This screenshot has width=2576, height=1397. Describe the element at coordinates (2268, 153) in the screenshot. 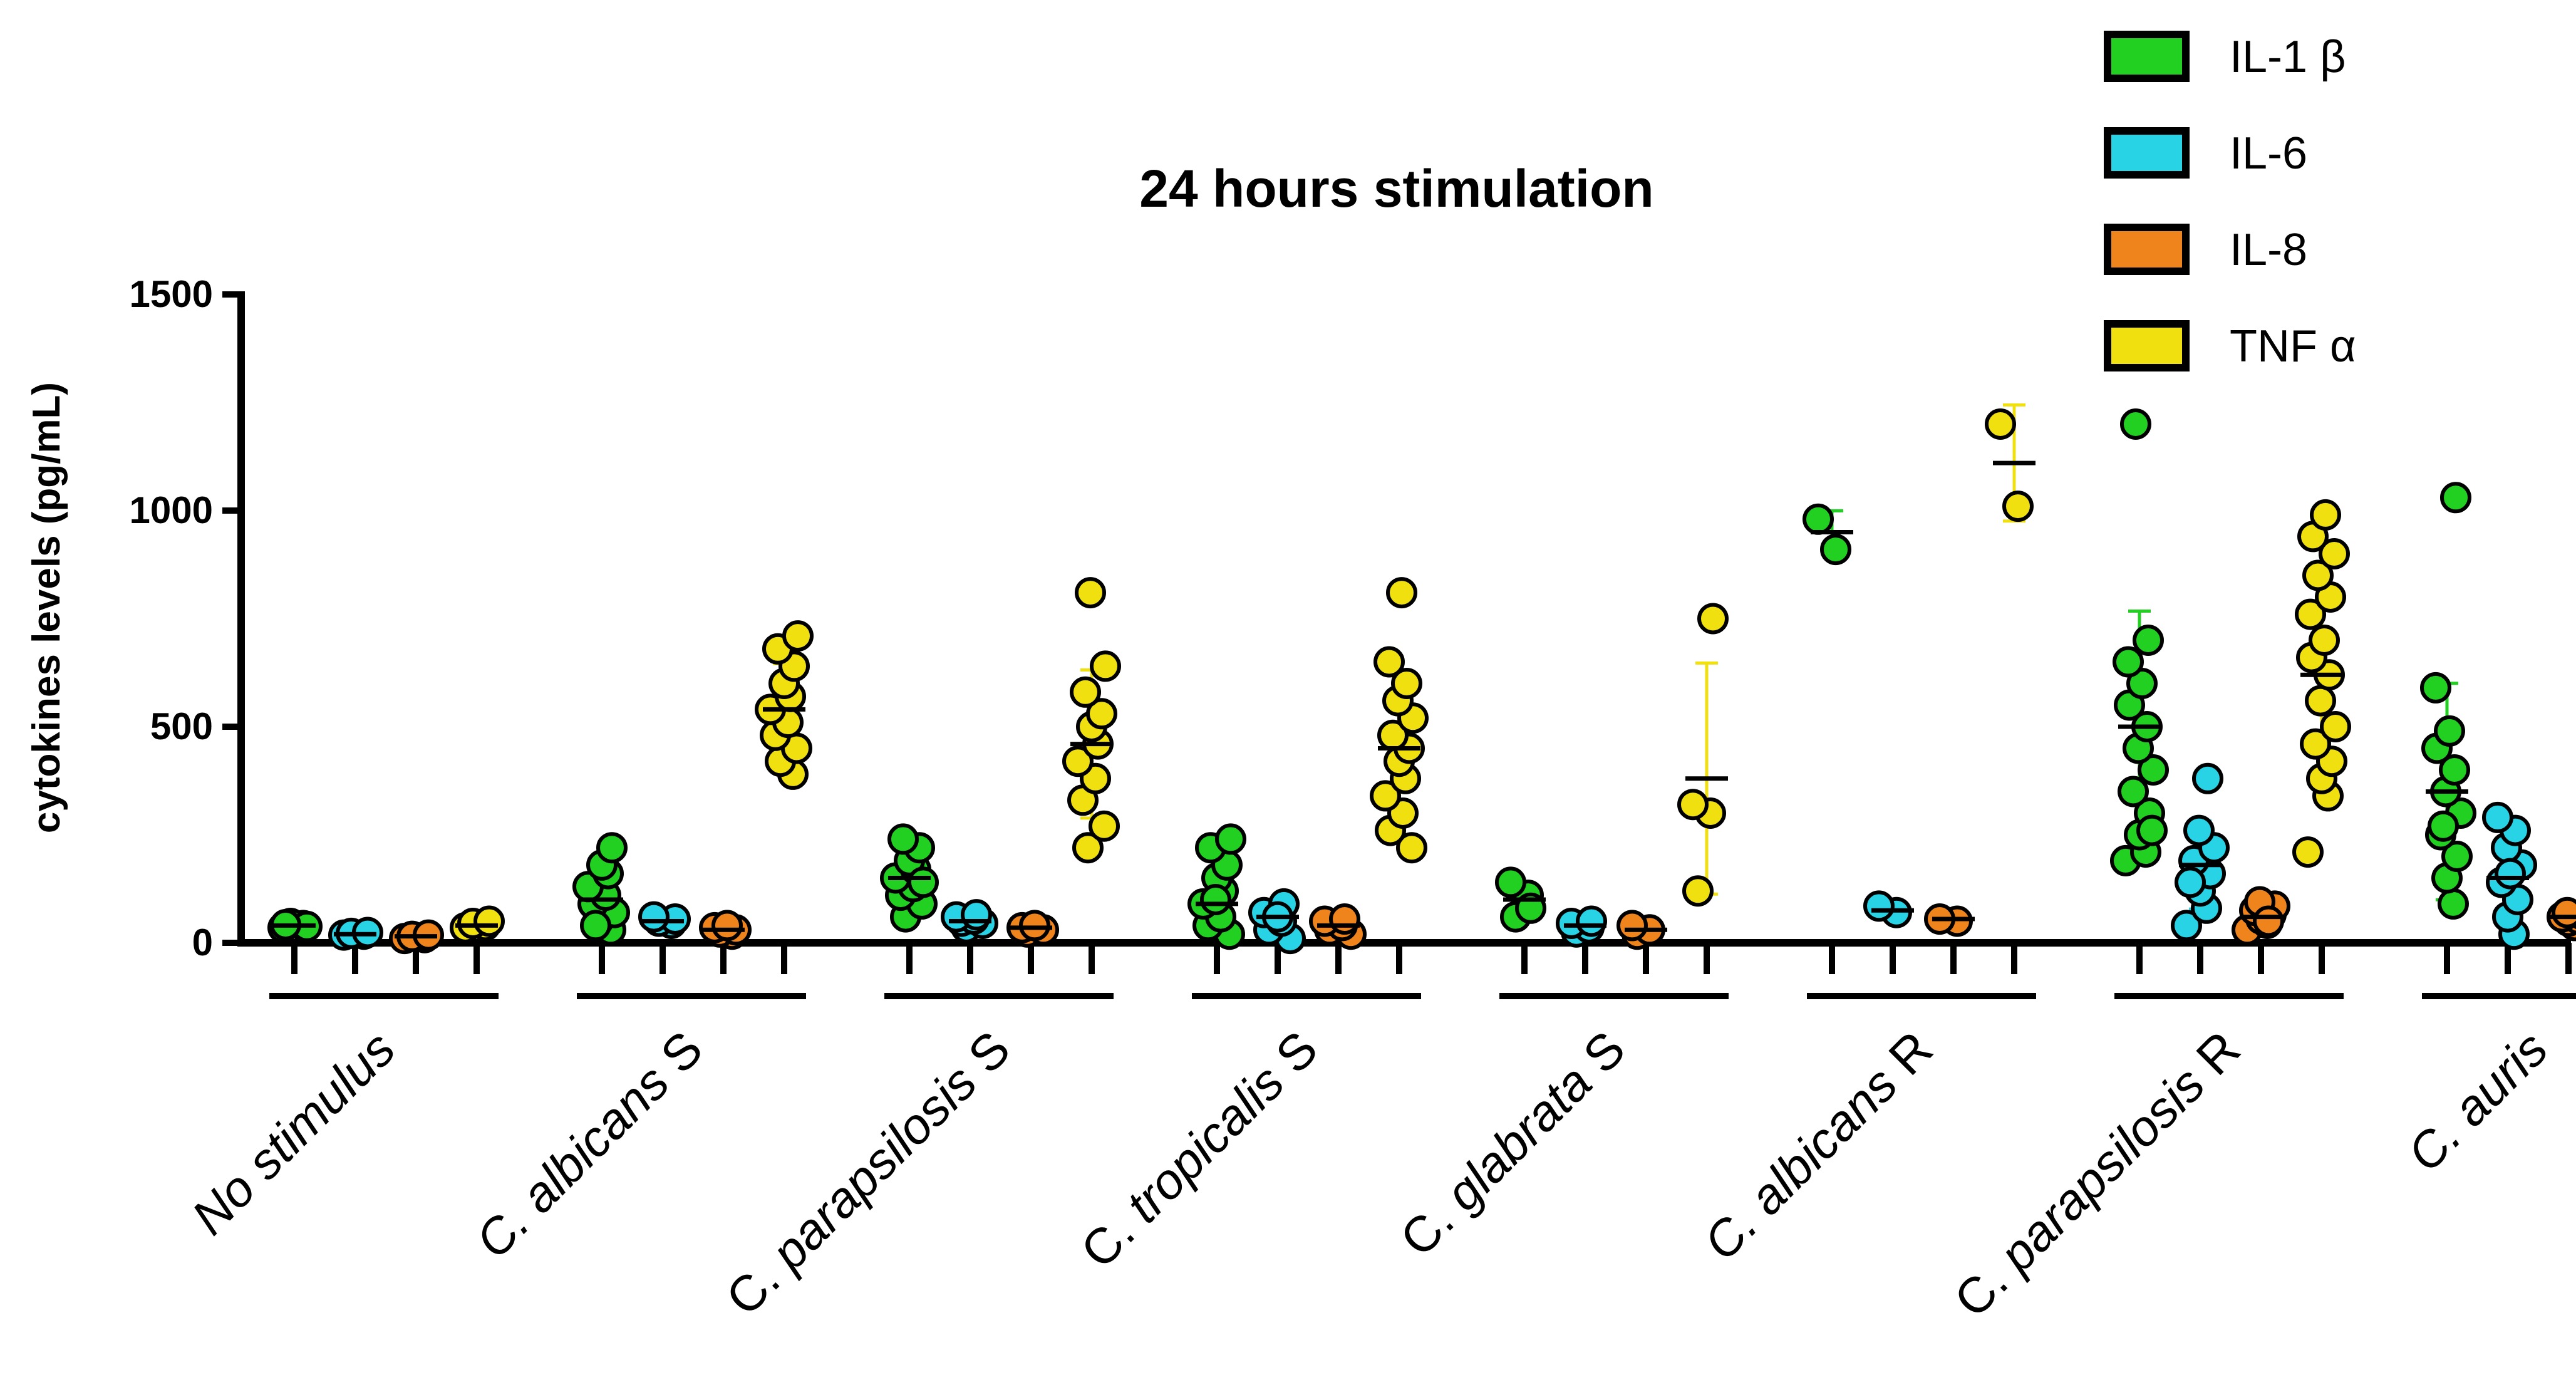

I see `legend-label: IL-6` at that location.